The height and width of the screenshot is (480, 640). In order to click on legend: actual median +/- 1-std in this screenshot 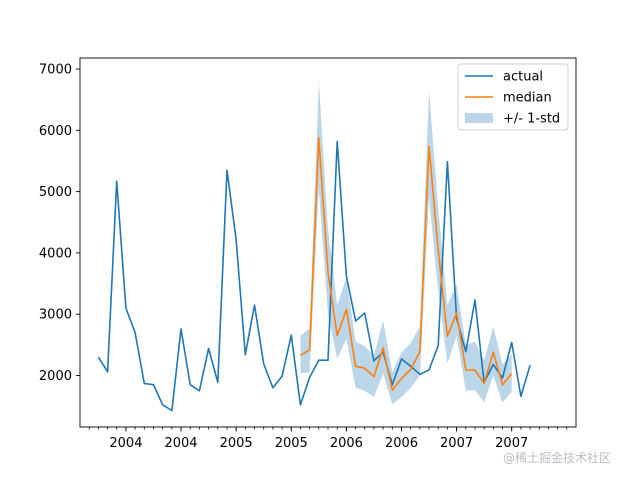, I will do `click(513, 97)`.